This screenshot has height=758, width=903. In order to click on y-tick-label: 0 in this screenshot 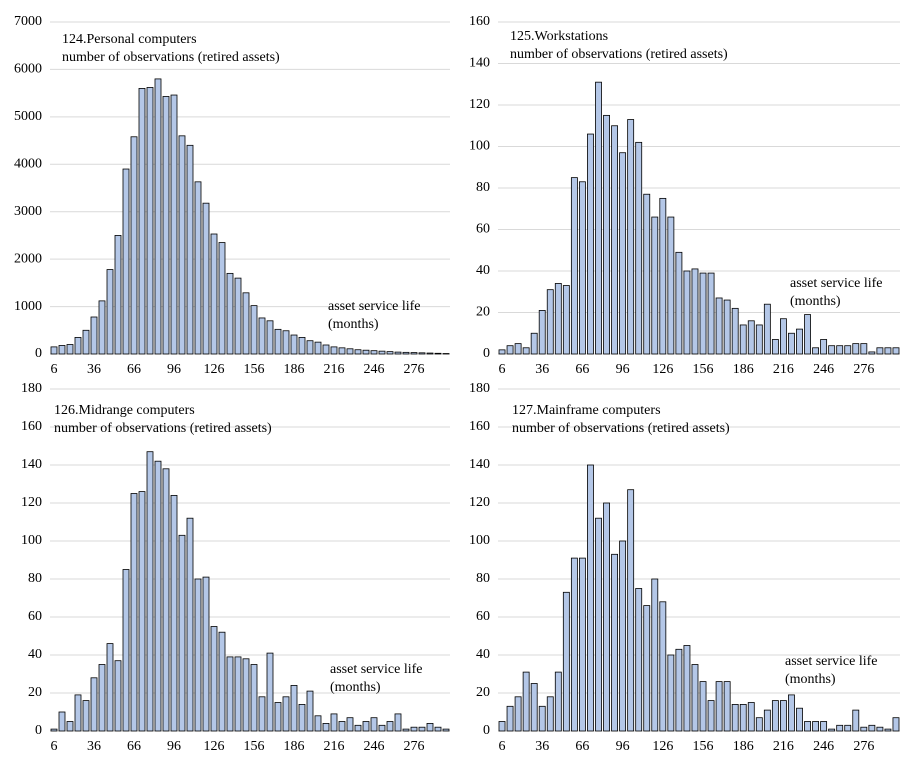, I will do `click(486, 353)`.